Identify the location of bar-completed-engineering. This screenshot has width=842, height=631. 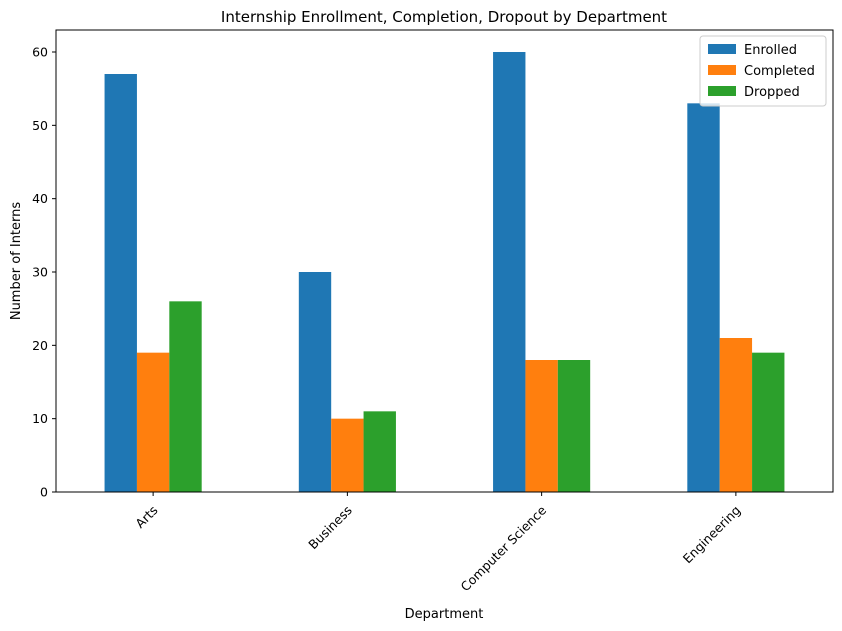
(736, 415).